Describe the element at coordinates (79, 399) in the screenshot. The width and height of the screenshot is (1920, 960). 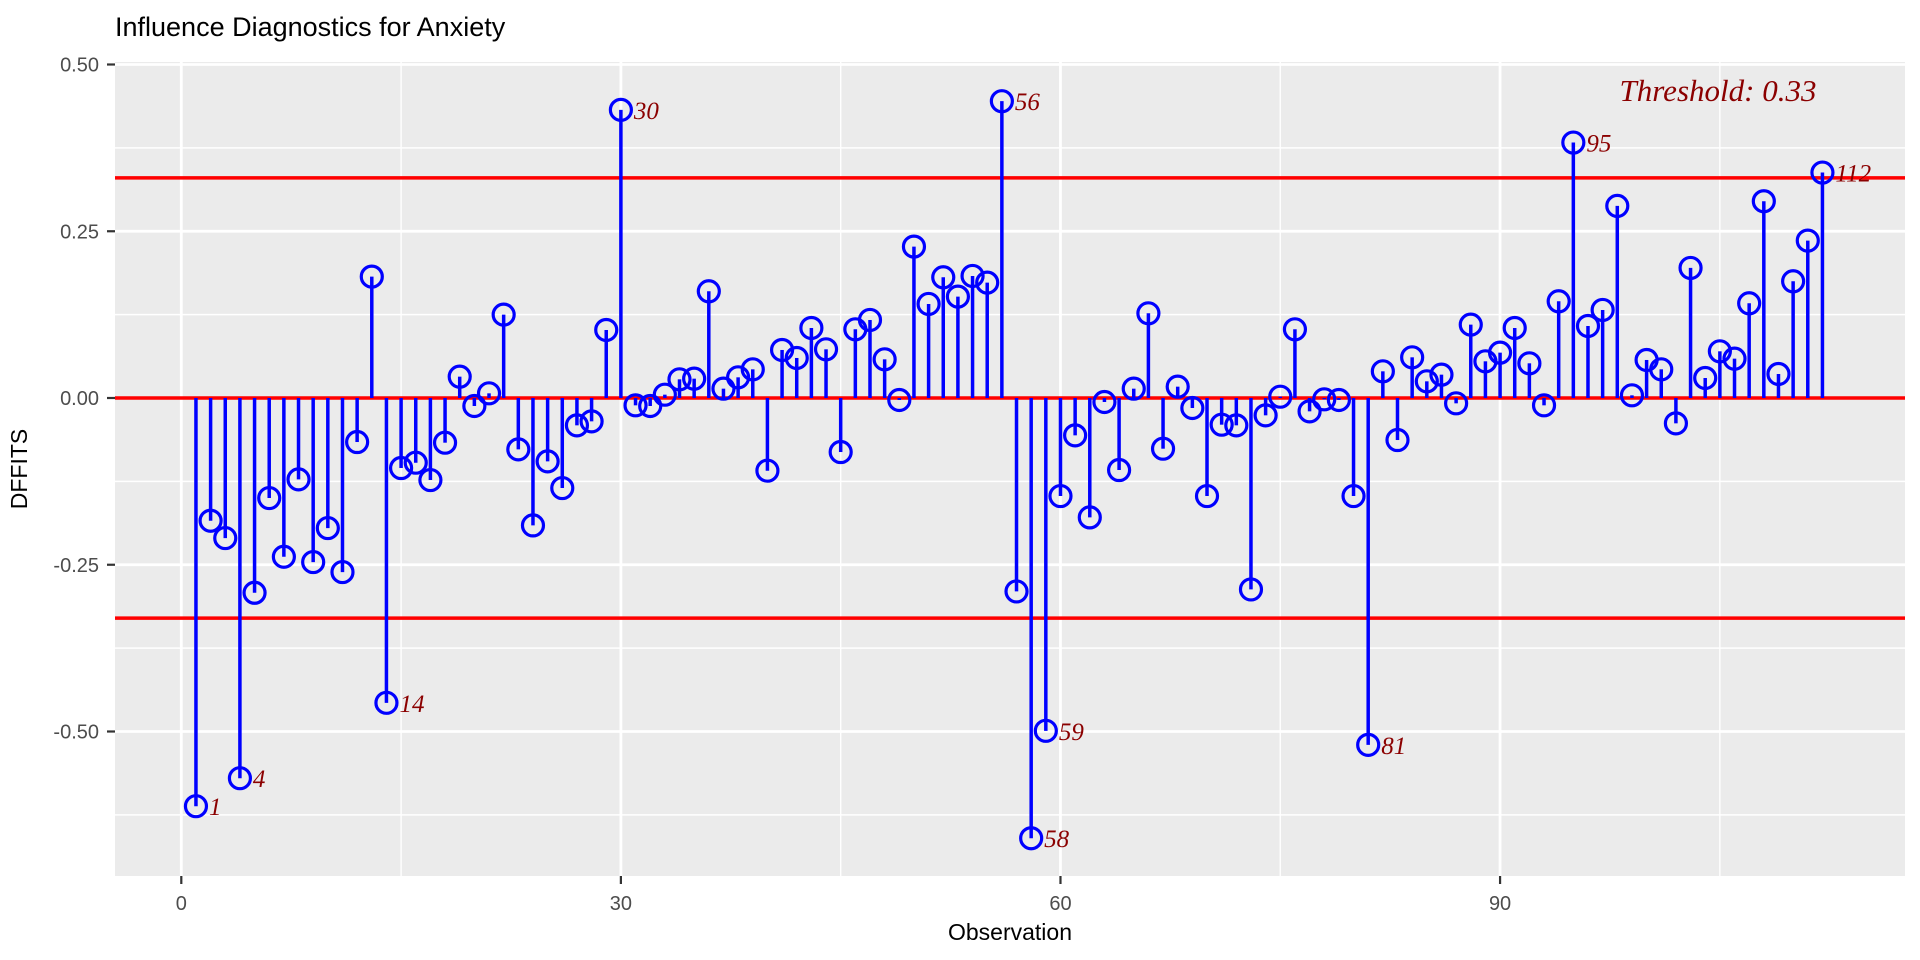
I see `y-tick-label: 0.00` at that location.